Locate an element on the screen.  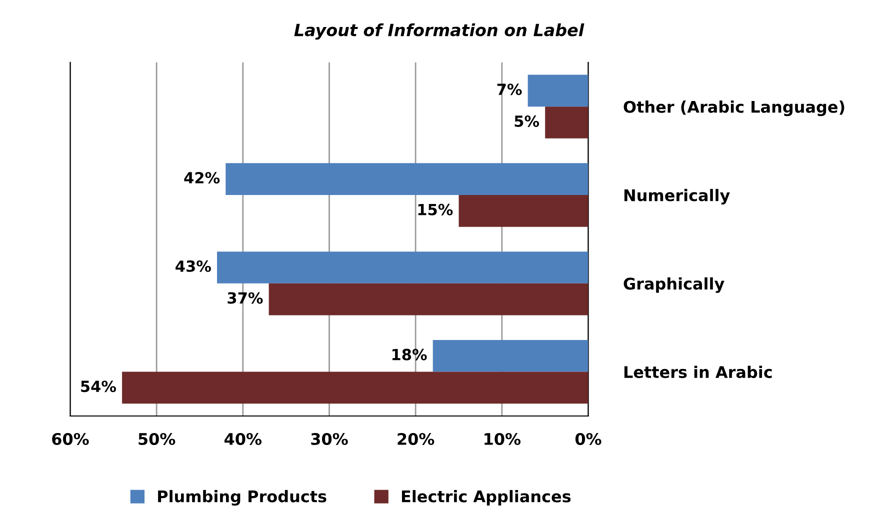
x-tick-label: 40% is located at coordinates (243, 439).